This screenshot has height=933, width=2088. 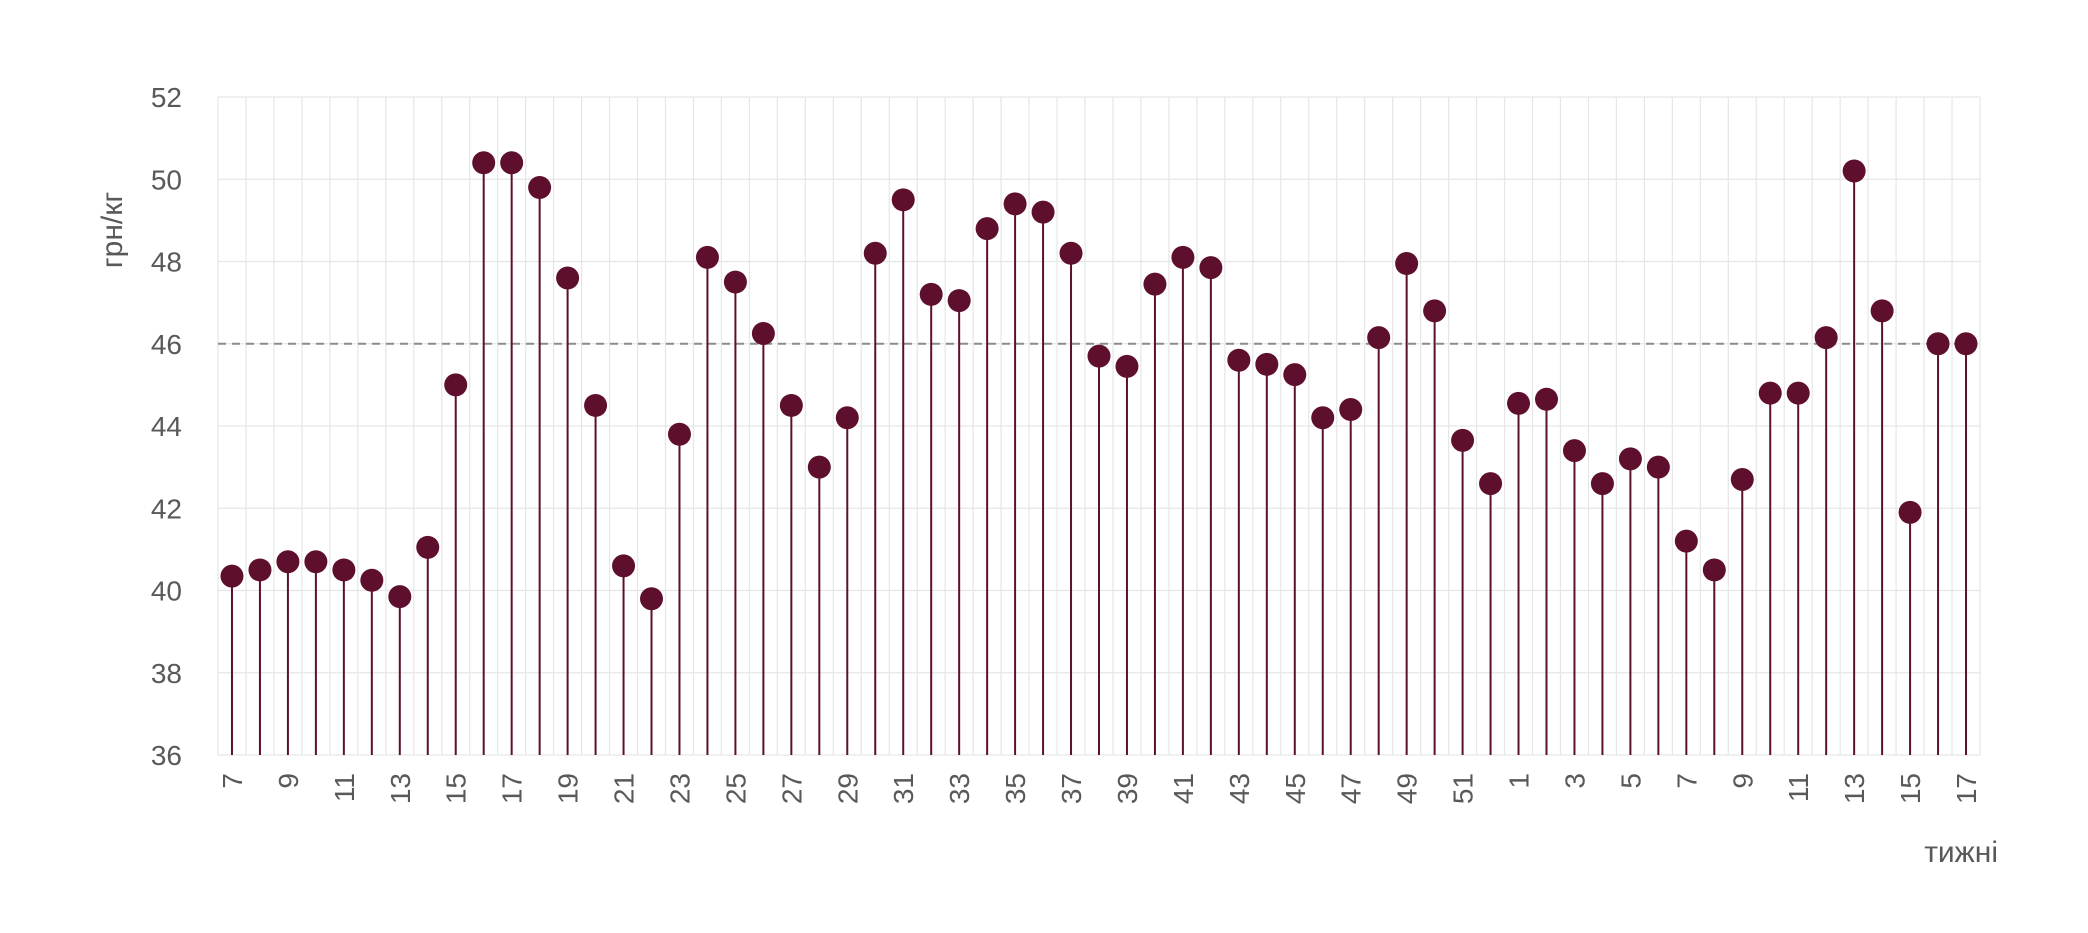 I want to click on x-tick-label: 25, so click(x=735, y=788).